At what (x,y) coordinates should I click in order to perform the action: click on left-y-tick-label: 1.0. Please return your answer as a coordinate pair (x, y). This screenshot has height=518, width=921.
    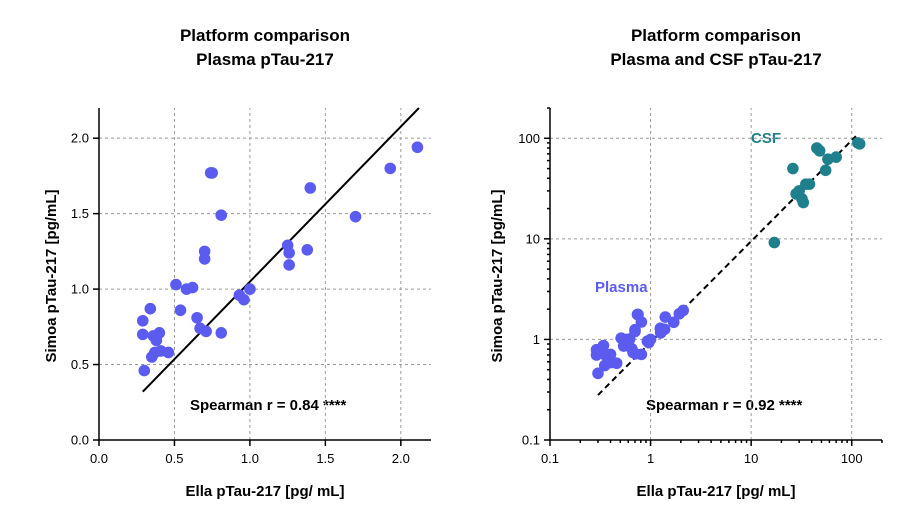
    Looking at the image, I should click on (80, 289).